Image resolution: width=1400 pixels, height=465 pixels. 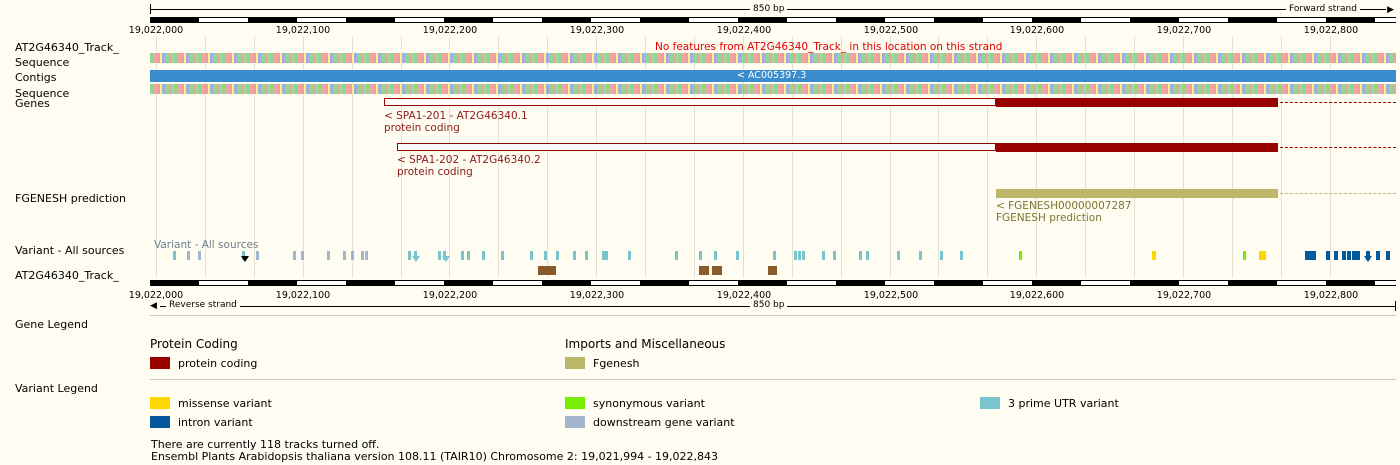 I want to click on reverse-strand-label: Reverse strand, so click(x=203, y=305).